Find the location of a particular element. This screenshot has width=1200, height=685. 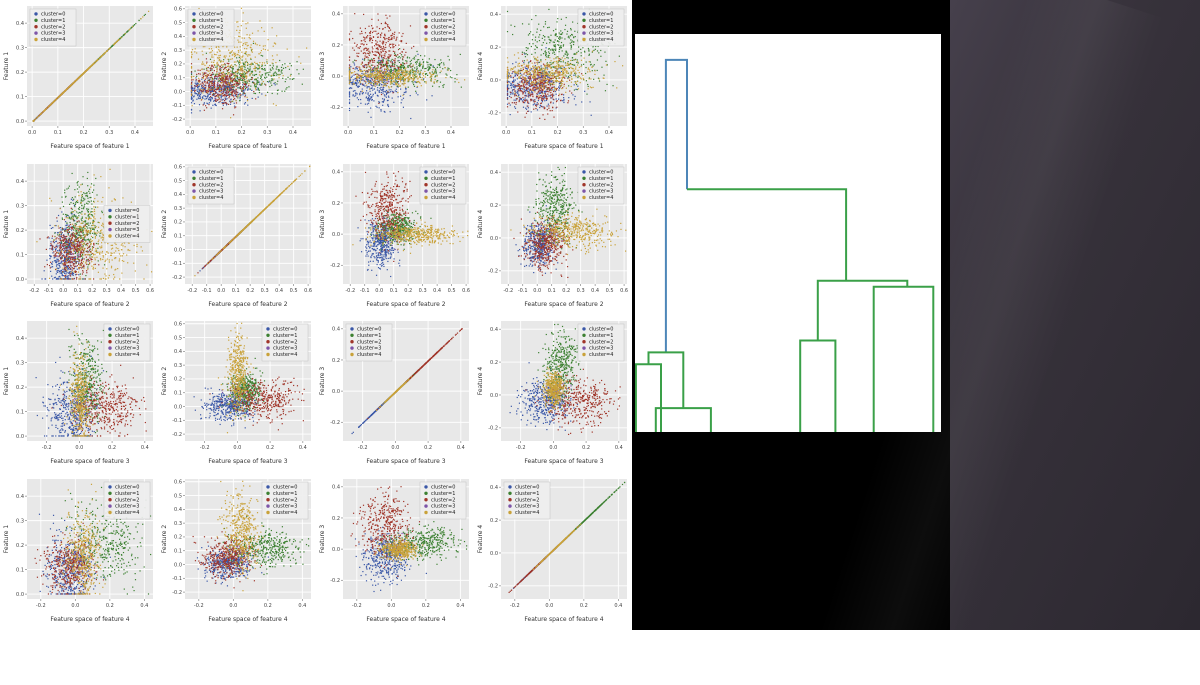

dendrogram-plot is located at coordinates (788, 233).